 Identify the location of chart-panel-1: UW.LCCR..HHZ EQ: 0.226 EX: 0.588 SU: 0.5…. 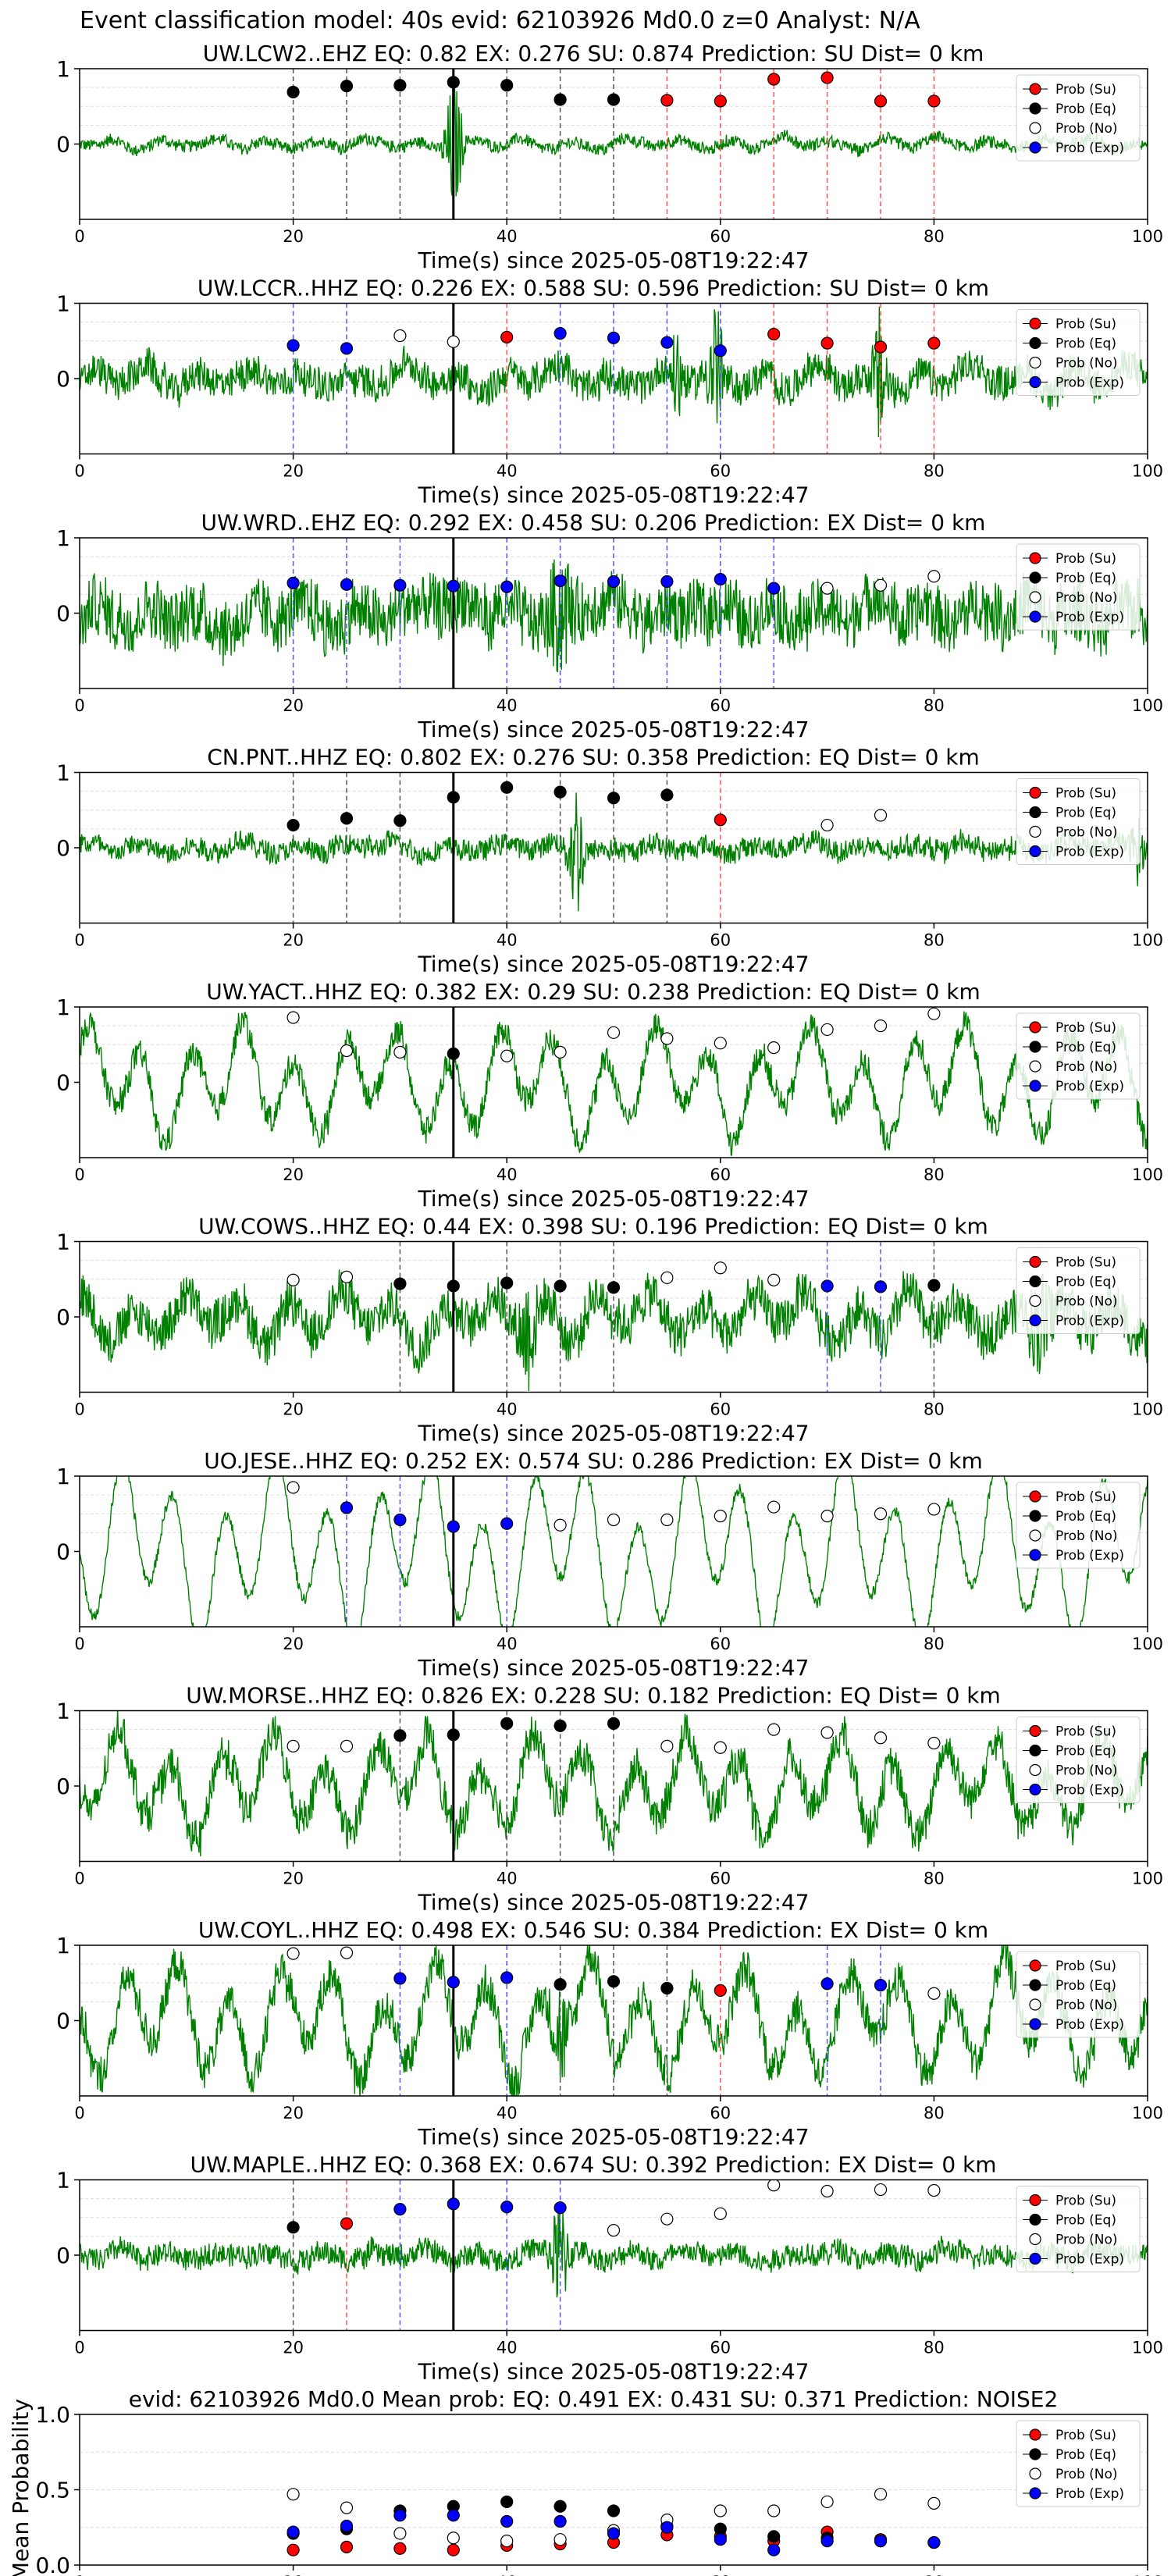
(609, 392).